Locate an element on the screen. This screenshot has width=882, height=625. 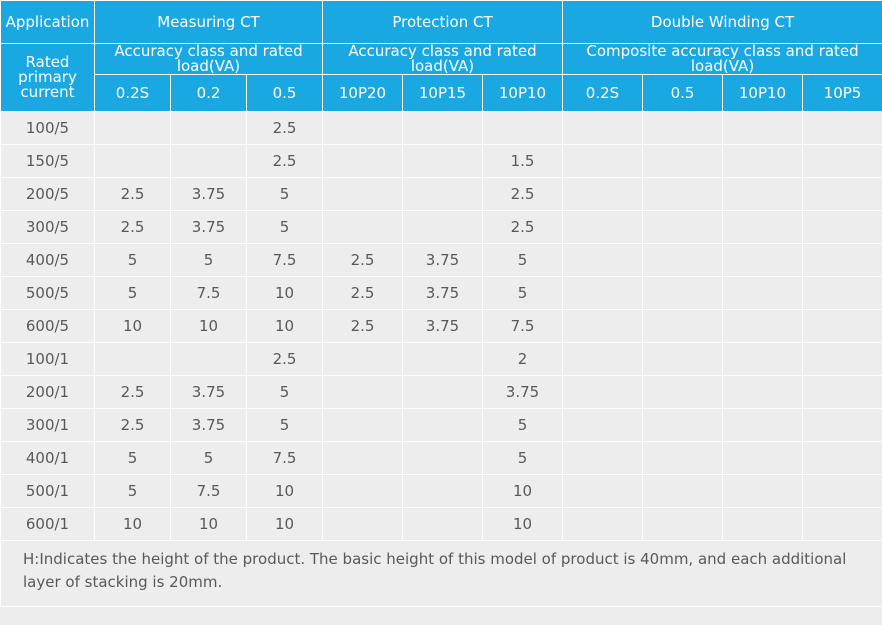
row-current-cell: 300/1 is located at coordinates (47, 425).